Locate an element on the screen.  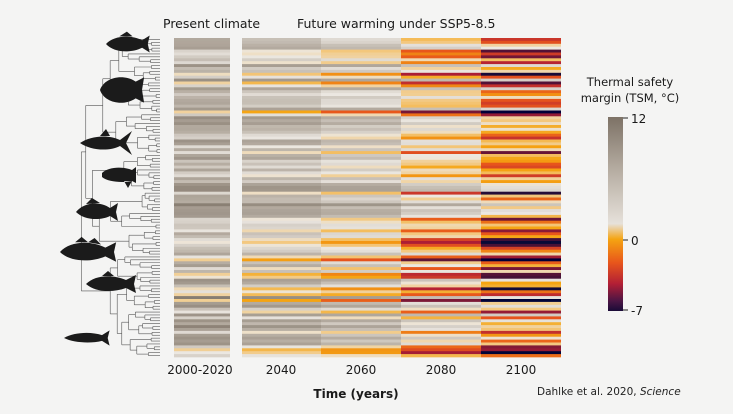
flatfish-icon is located at coordinates (122, 90).